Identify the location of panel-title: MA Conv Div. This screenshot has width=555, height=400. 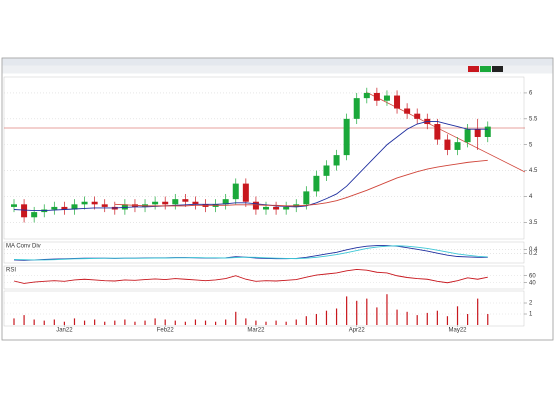
(23, 247).